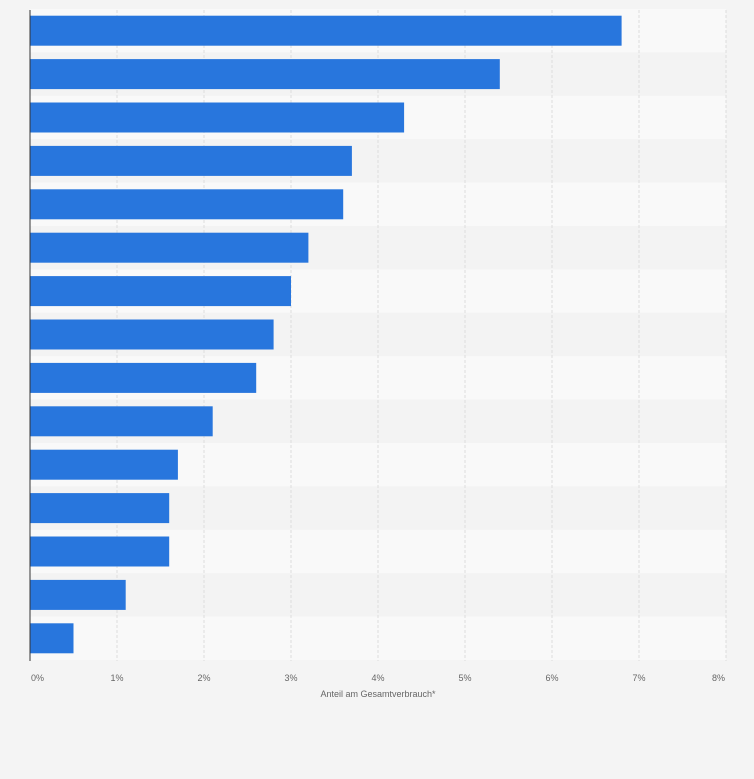 The height and width of the screenshot is (779, 754). Describe the element at coordinates (551, 678) in the screenshot. I see `x-tick-label: 6%` at that location.